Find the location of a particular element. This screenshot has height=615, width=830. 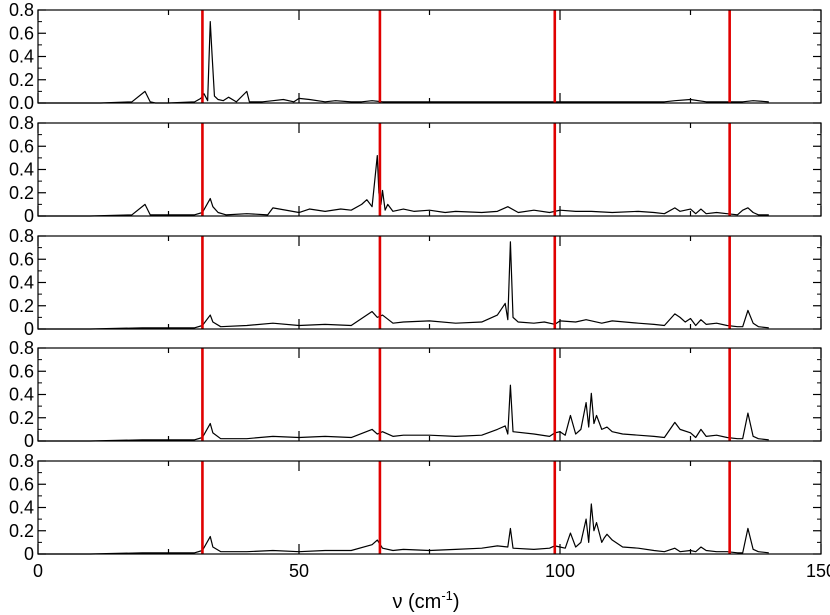

panel-4-frame is located at coordinates (429, 394).